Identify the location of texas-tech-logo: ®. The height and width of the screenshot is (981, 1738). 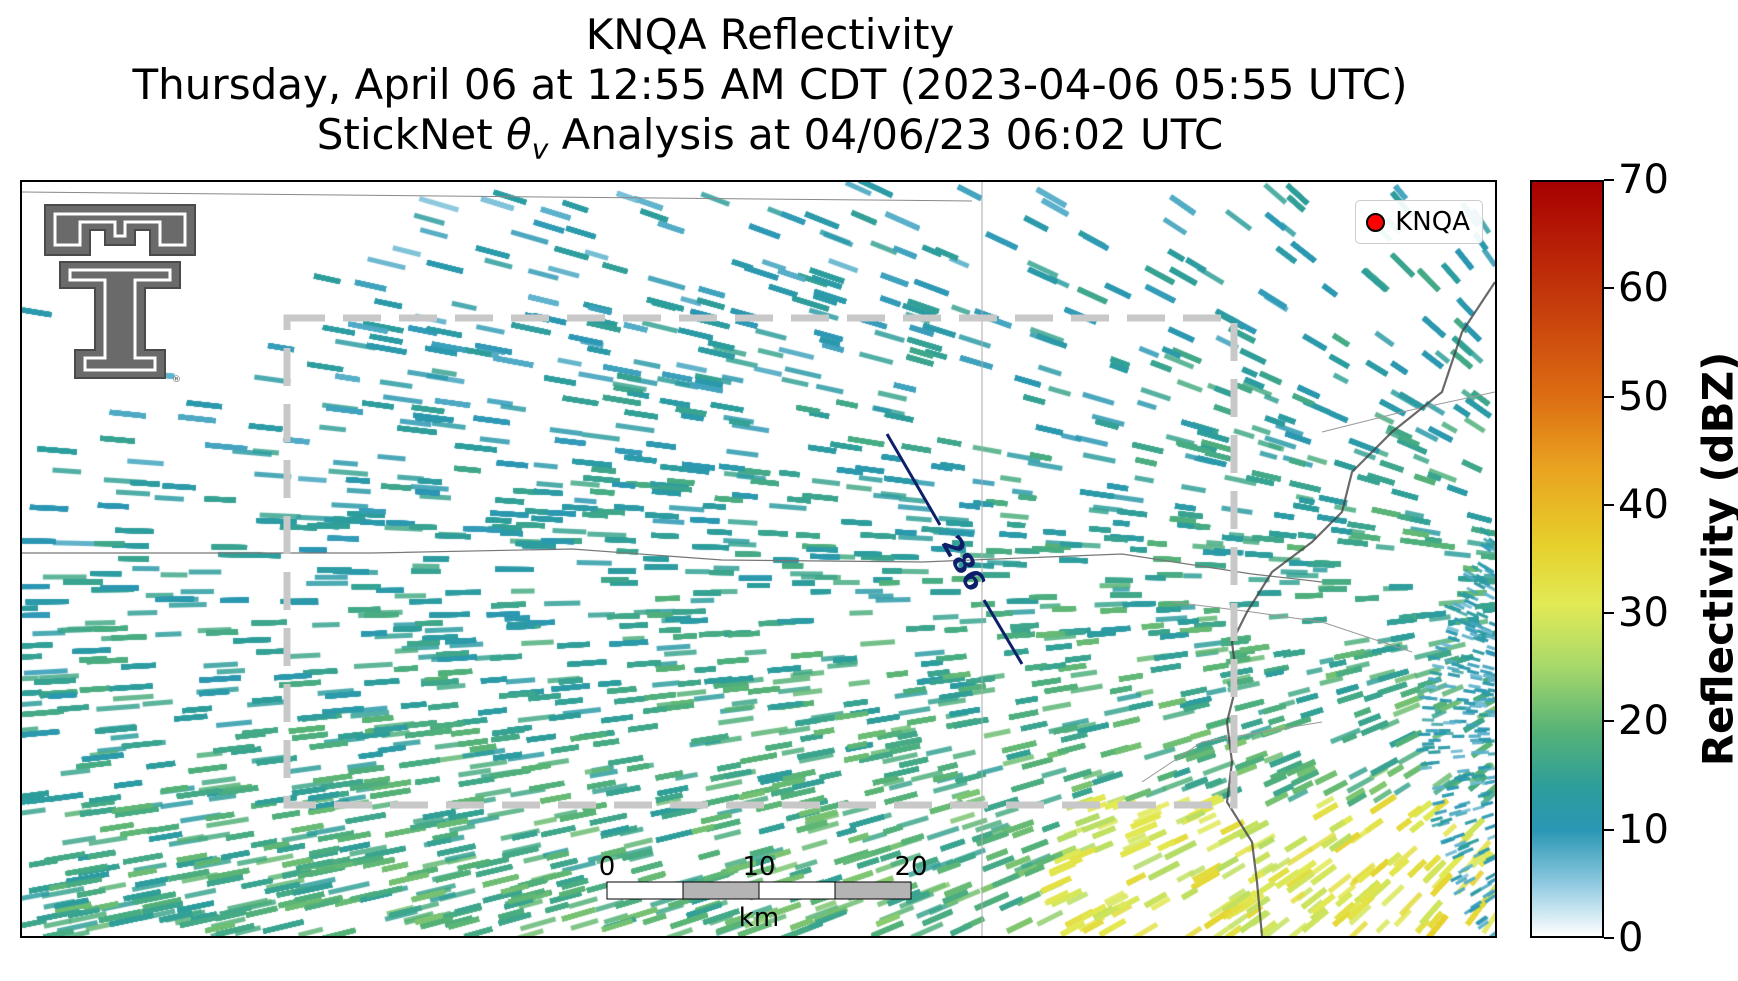
(120, 294).